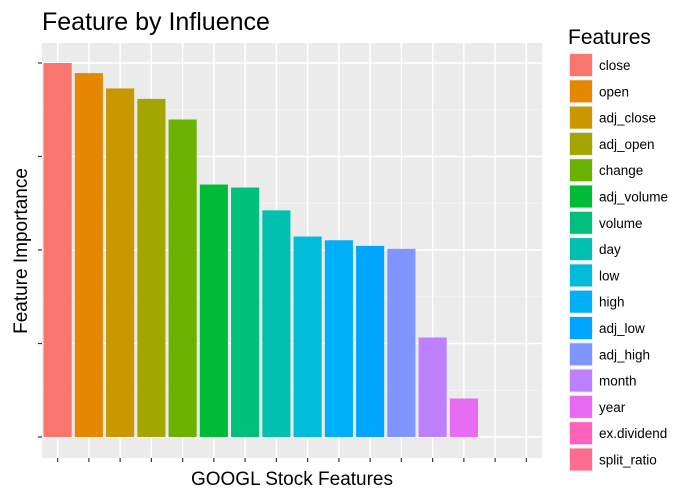 The height and width of the screenshot is (499, 695). I want to click on y-axis-label: Feature Importance, so click(21, 251).